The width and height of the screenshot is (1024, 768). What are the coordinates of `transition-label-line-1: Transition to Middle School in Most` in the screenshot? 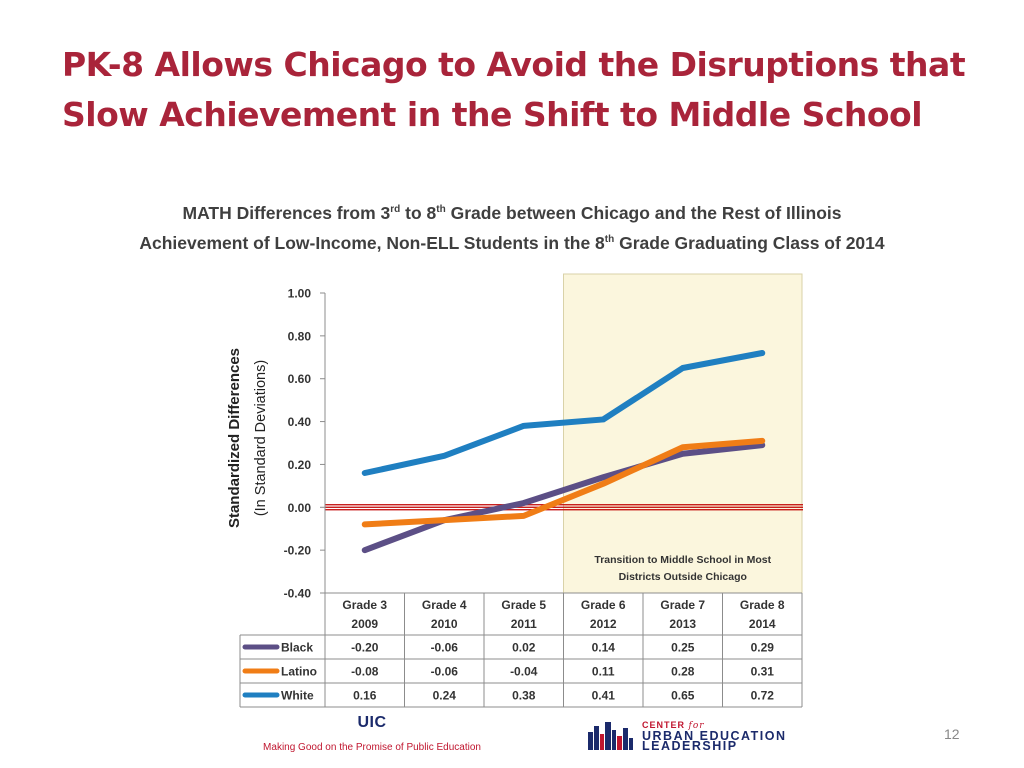 It's located at (682, 560).